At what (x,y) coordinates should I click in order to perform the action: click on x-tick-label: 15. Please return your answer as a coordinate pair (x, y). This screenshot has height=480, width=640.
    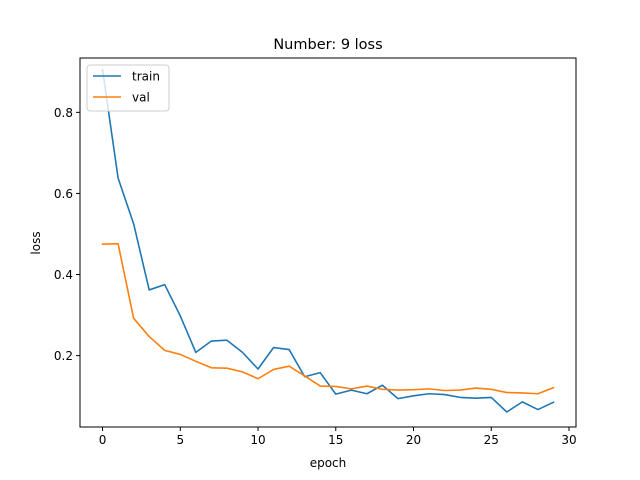
    Looking at the image, I should click on (335, 440).